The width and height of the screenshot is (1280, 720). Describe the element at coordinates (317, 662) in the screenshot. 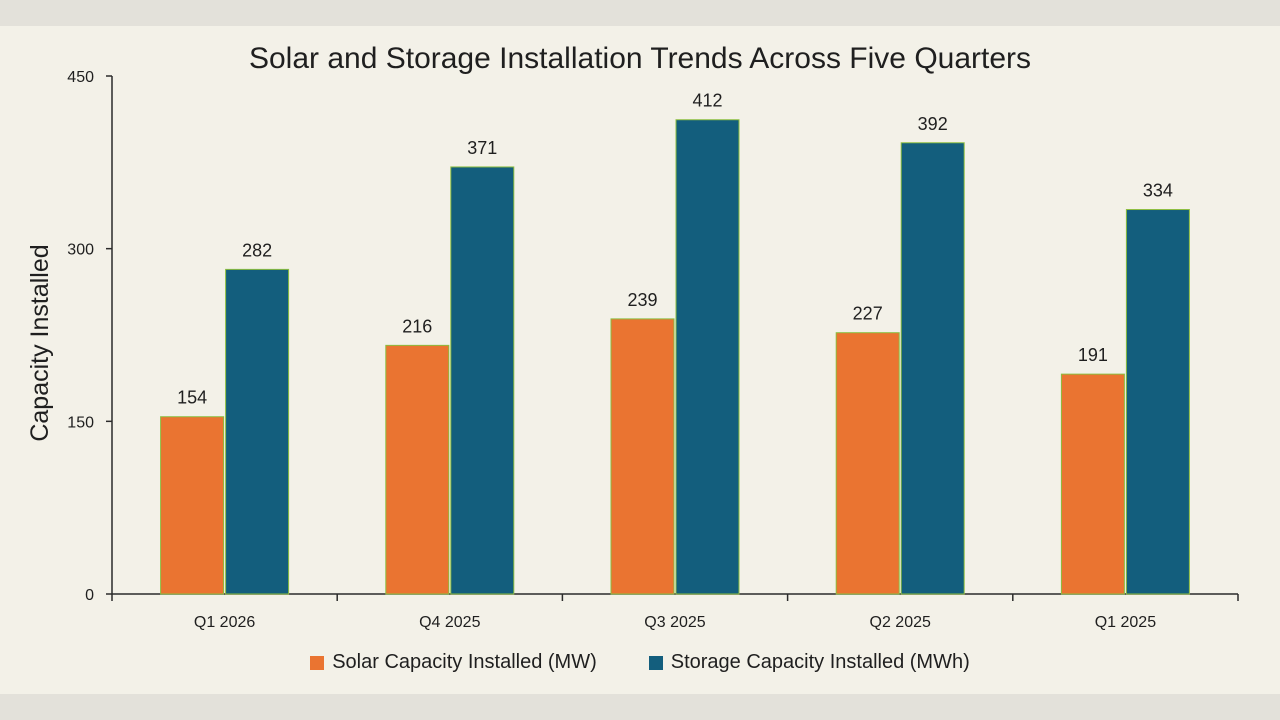

I see `legend-swatch-solar` at that location.